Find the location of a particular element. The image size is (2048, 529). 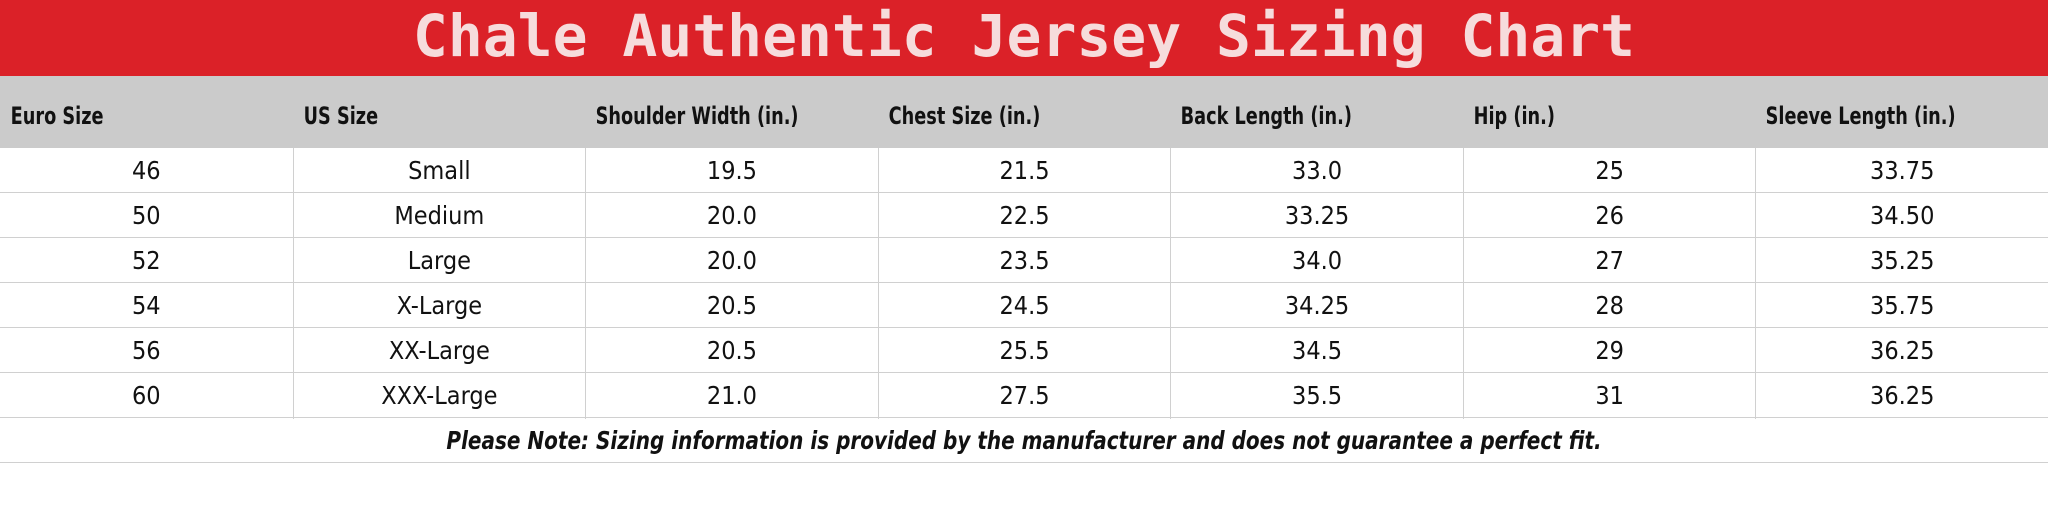

cell: 21.0 is located at coordinates (731, 396).